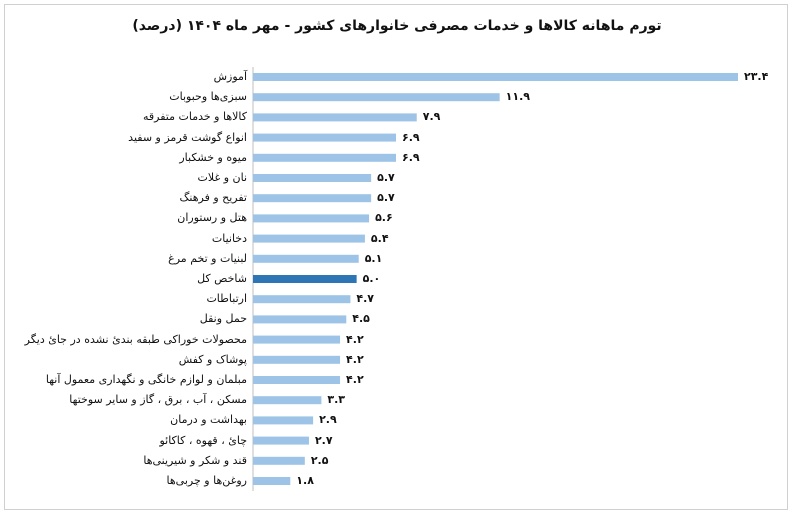  Describe the element at coordinates (336, 400) in the screenshot. I see `data-label: ۳.۳` at that location.